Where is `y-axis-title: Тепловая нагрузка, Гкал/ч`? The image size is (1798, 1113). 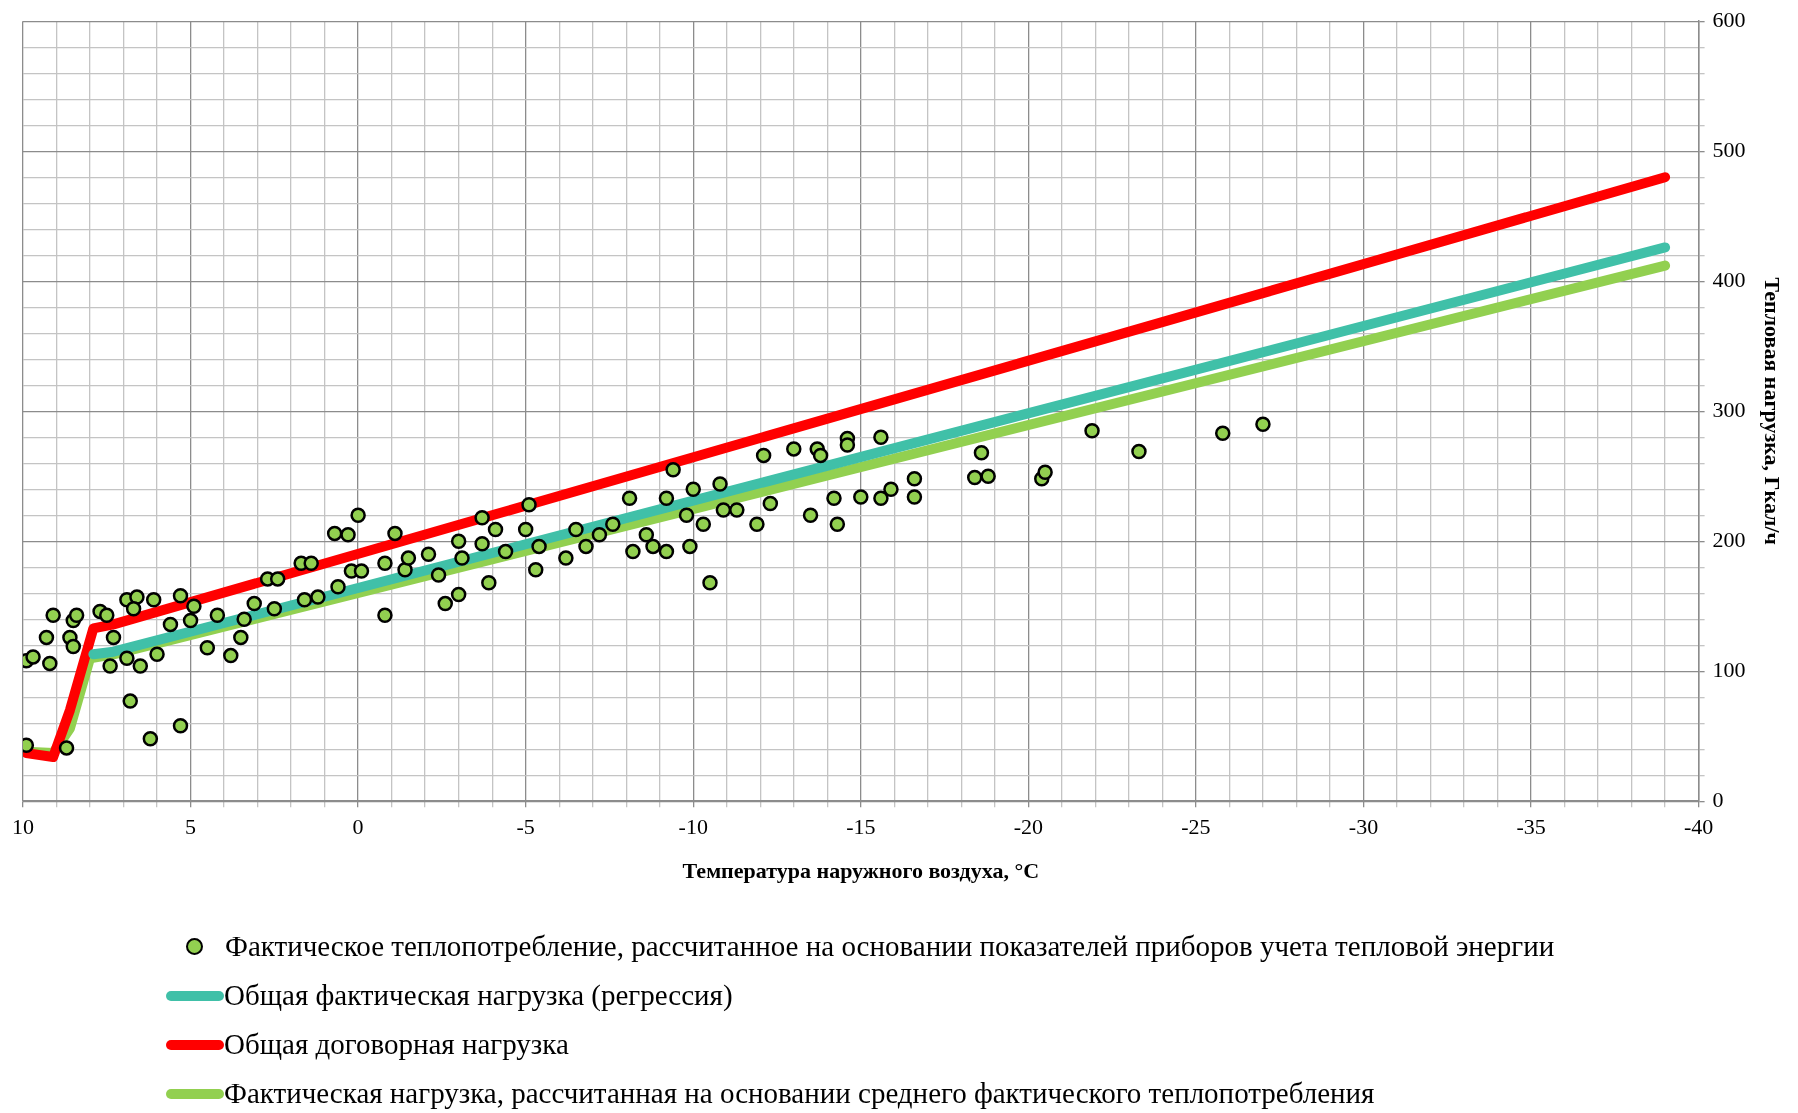 y-axis-title: Тепловая нагрузка, Гкал/ч is located at coordinates (1773, 411).